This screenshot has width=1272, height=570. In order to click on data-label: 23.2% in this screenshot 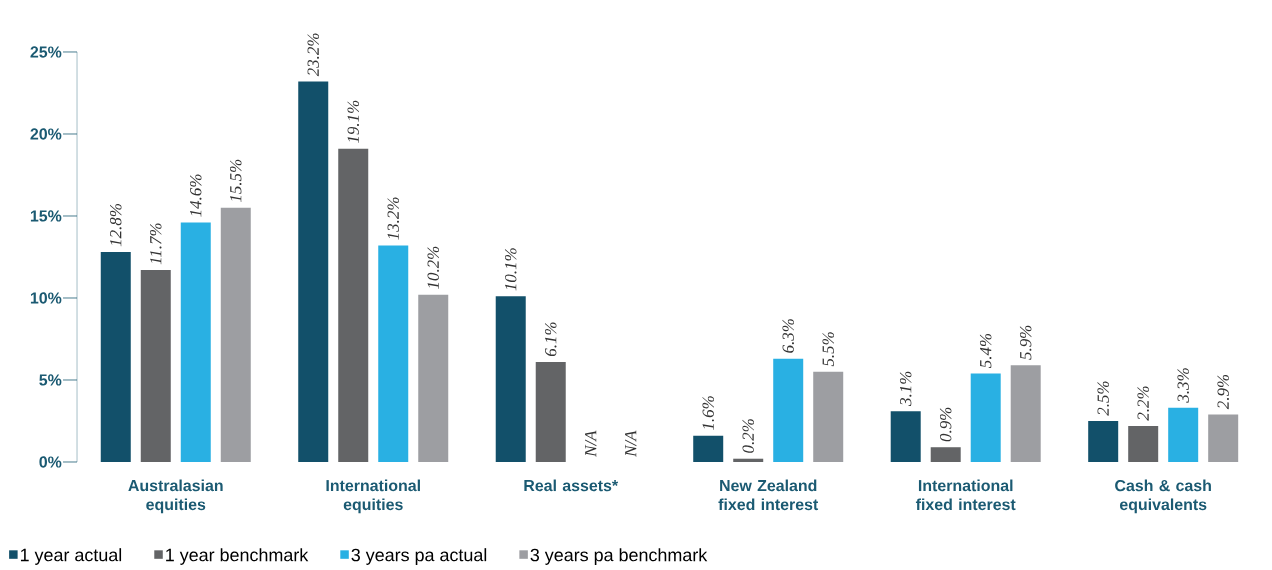, I will do `click(313, 55)`.